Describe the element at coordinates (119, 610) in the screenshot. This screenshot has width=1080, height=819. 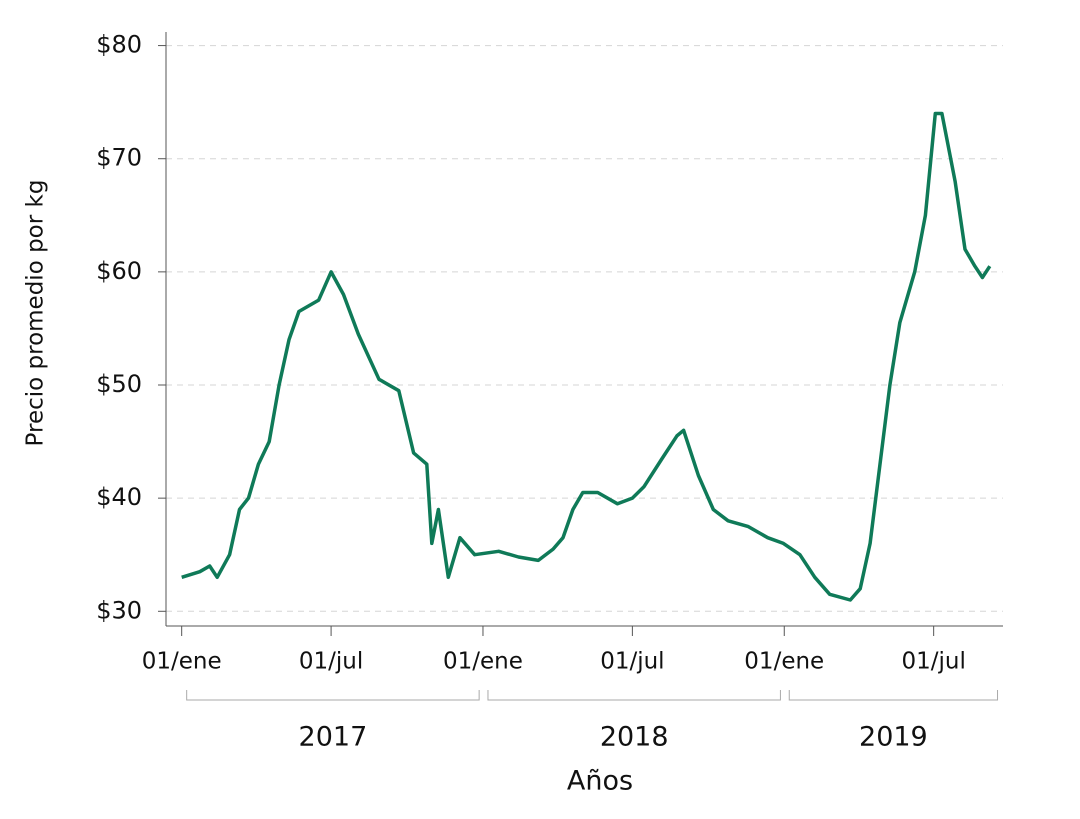
I see `y-tick-label: $30` at that location.